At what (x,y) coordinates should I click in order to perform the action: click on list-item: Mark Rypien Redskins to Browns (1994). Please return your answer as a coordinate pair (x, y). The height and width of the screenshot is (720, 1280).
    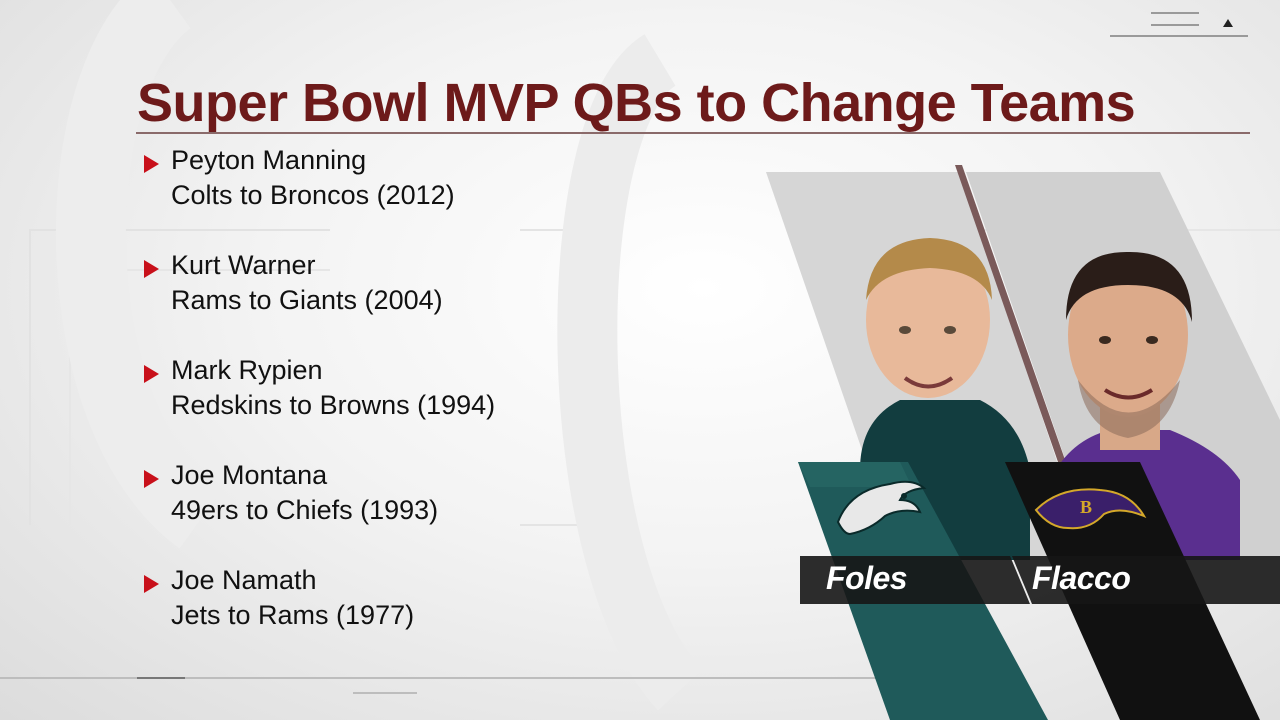
    Looking at the image, I should click on (384, 400).